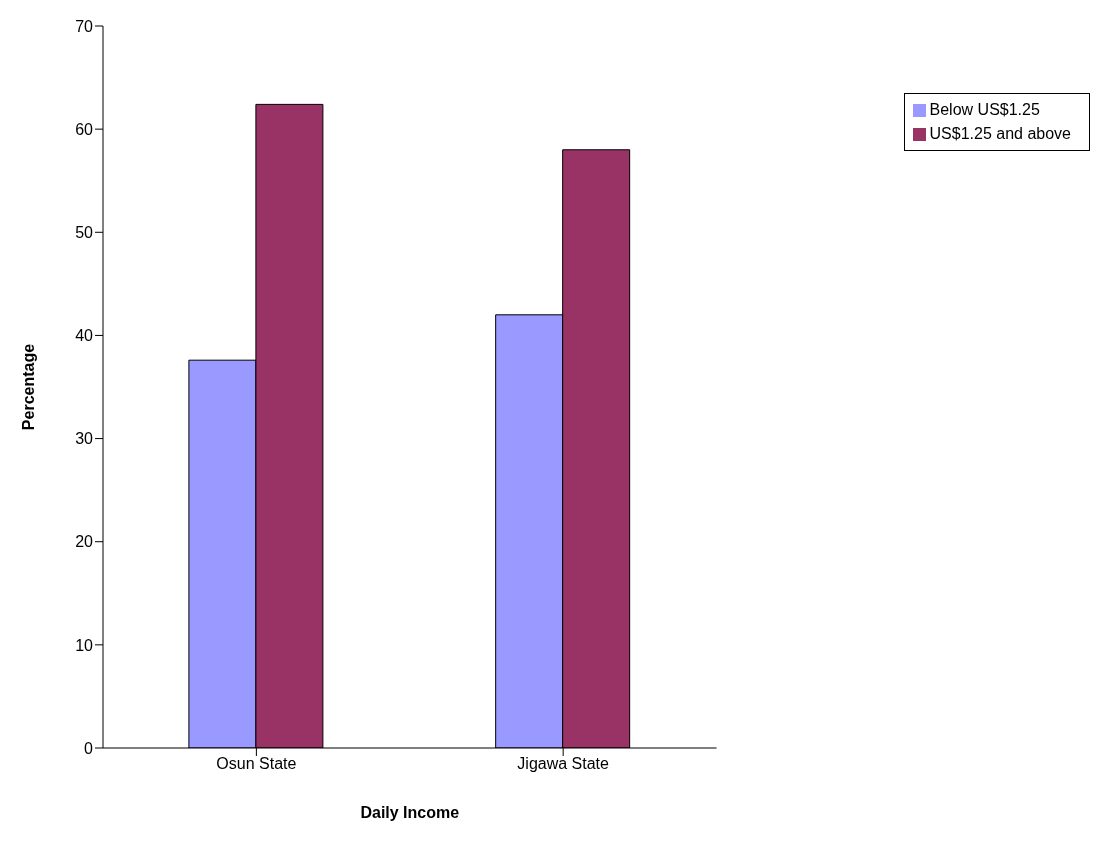 The height and width of the screenshot is (857, 1105). I want to click on y-tick-label: 40, so click(84, 336).